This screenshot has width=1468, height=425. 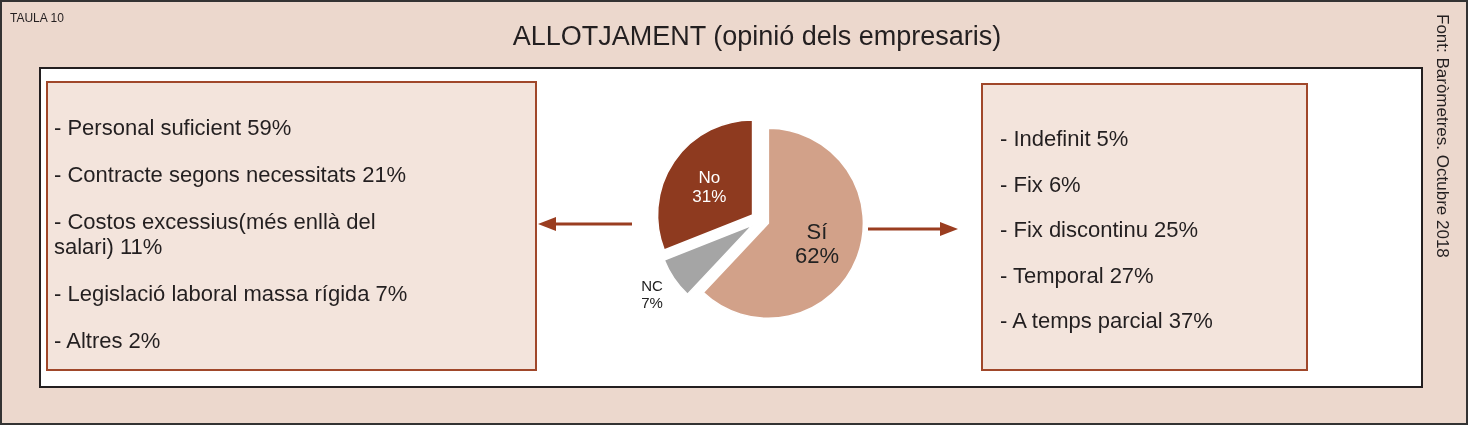 I want to click on data-label: 31%, so click(x=709, y=196).